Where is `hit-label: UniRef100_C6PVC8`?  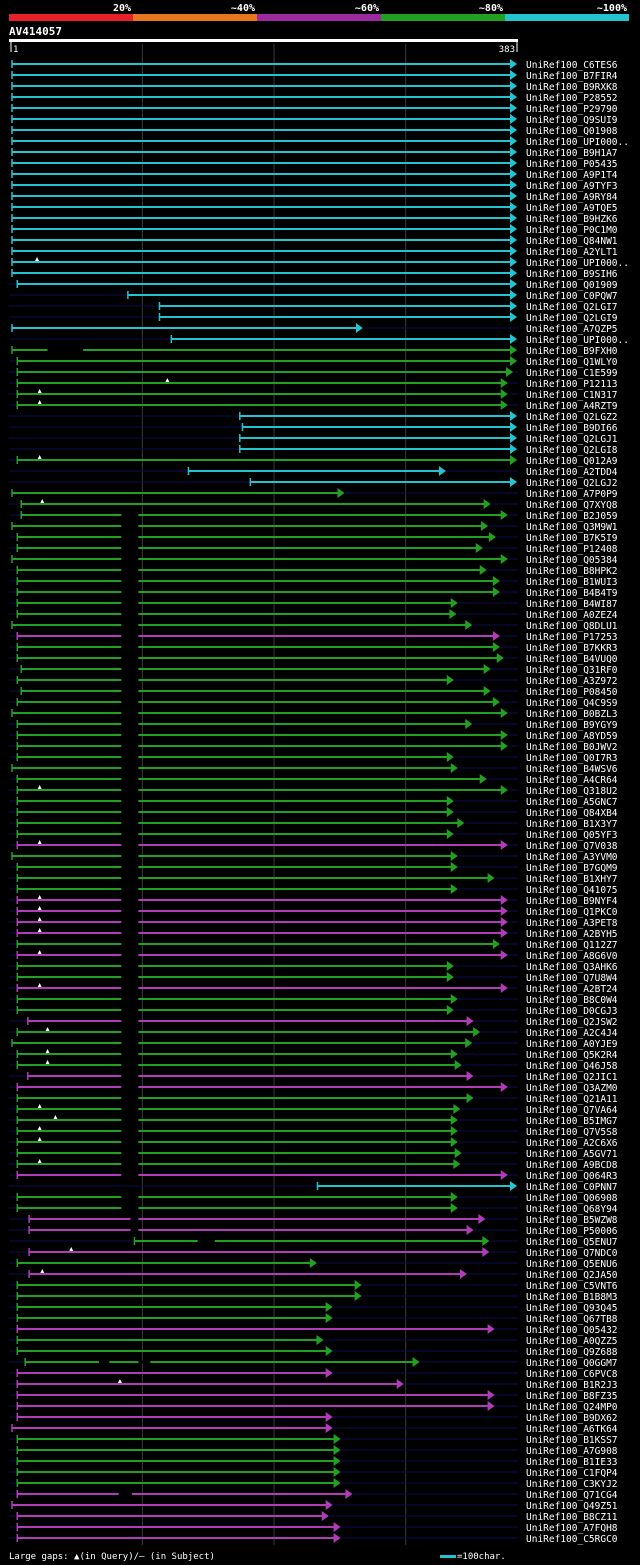
hit-label: UniRef100_C6PVC8 is located at coordinates (572, 1374).